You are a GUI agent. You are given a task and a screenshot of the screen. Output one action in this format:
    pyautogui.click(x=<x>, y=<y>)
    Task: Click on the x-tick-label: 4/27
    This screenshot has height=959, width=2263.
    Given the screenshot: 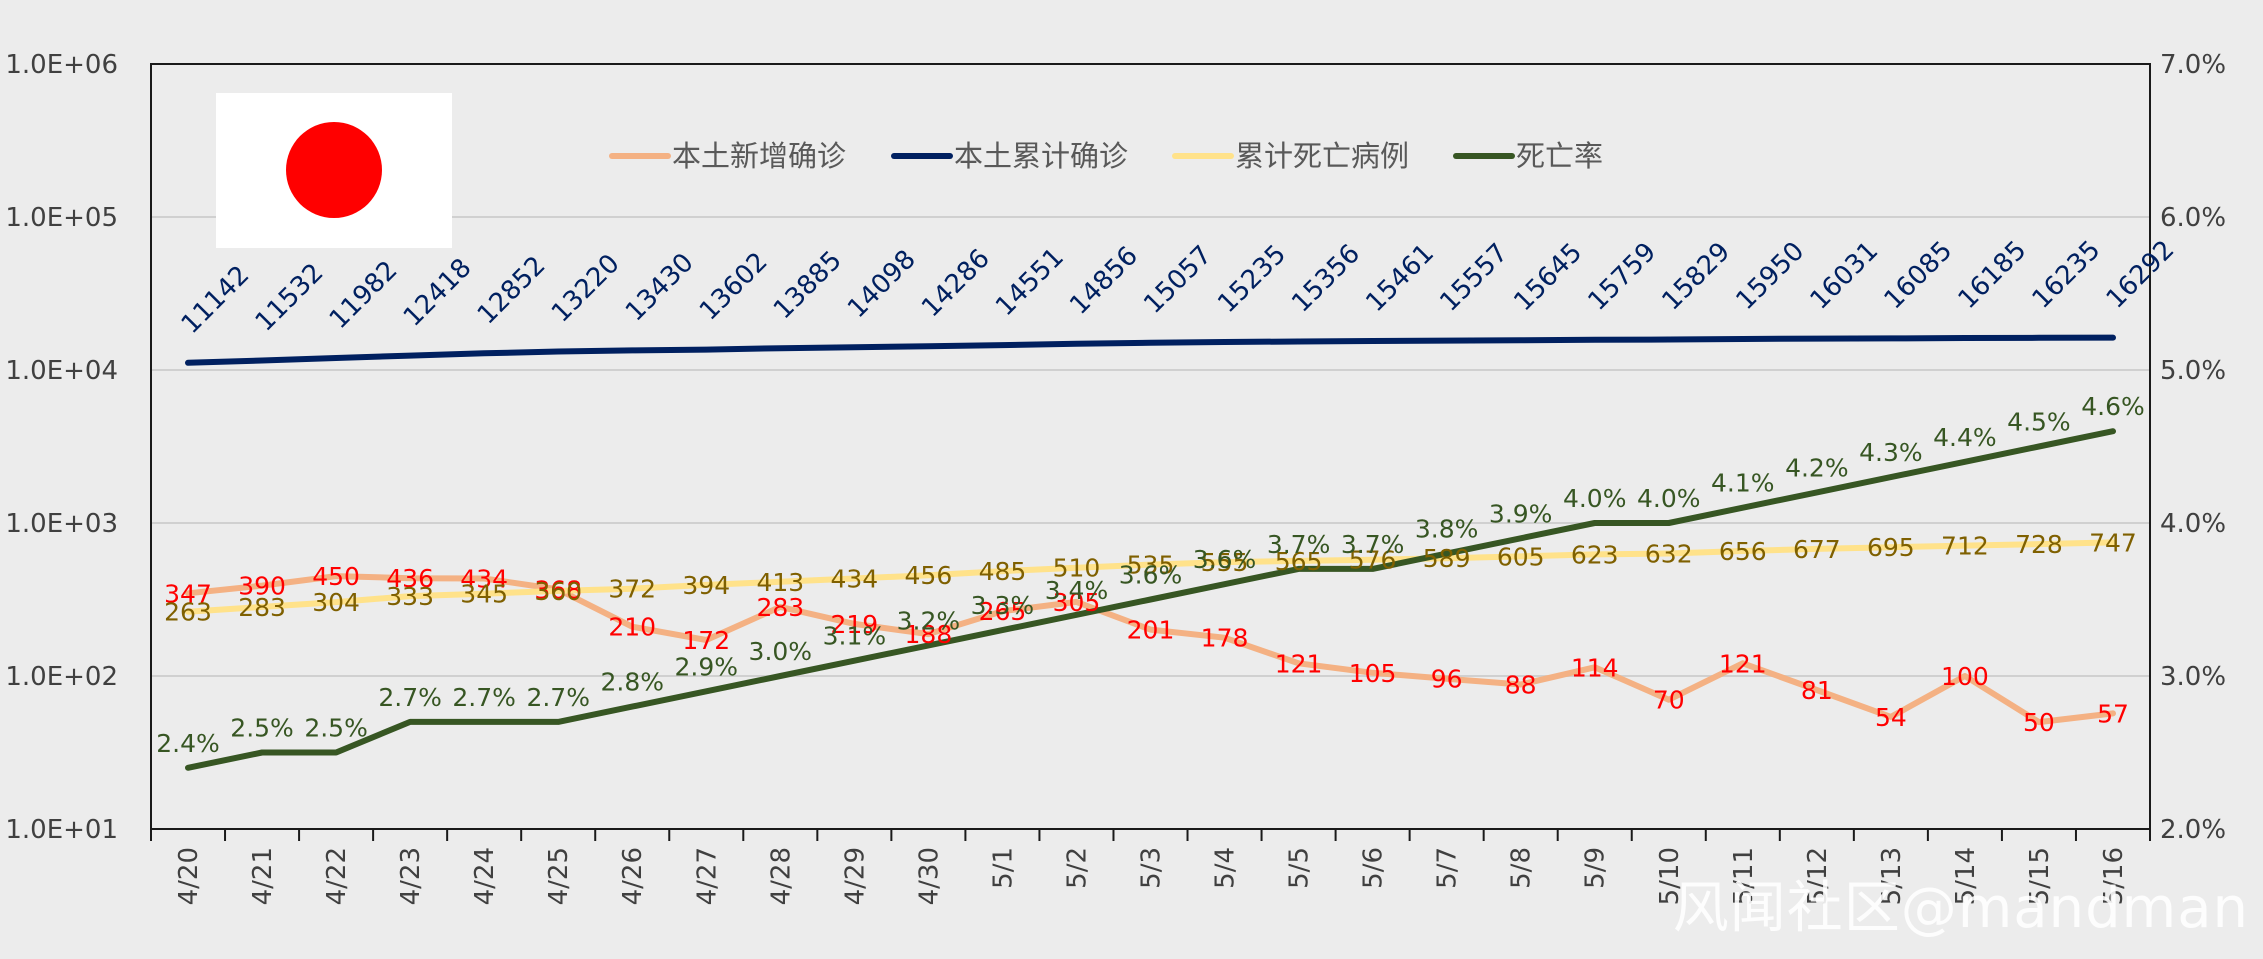 What is the action you would take?
    pyautogui.click(x=707, y=876)
    